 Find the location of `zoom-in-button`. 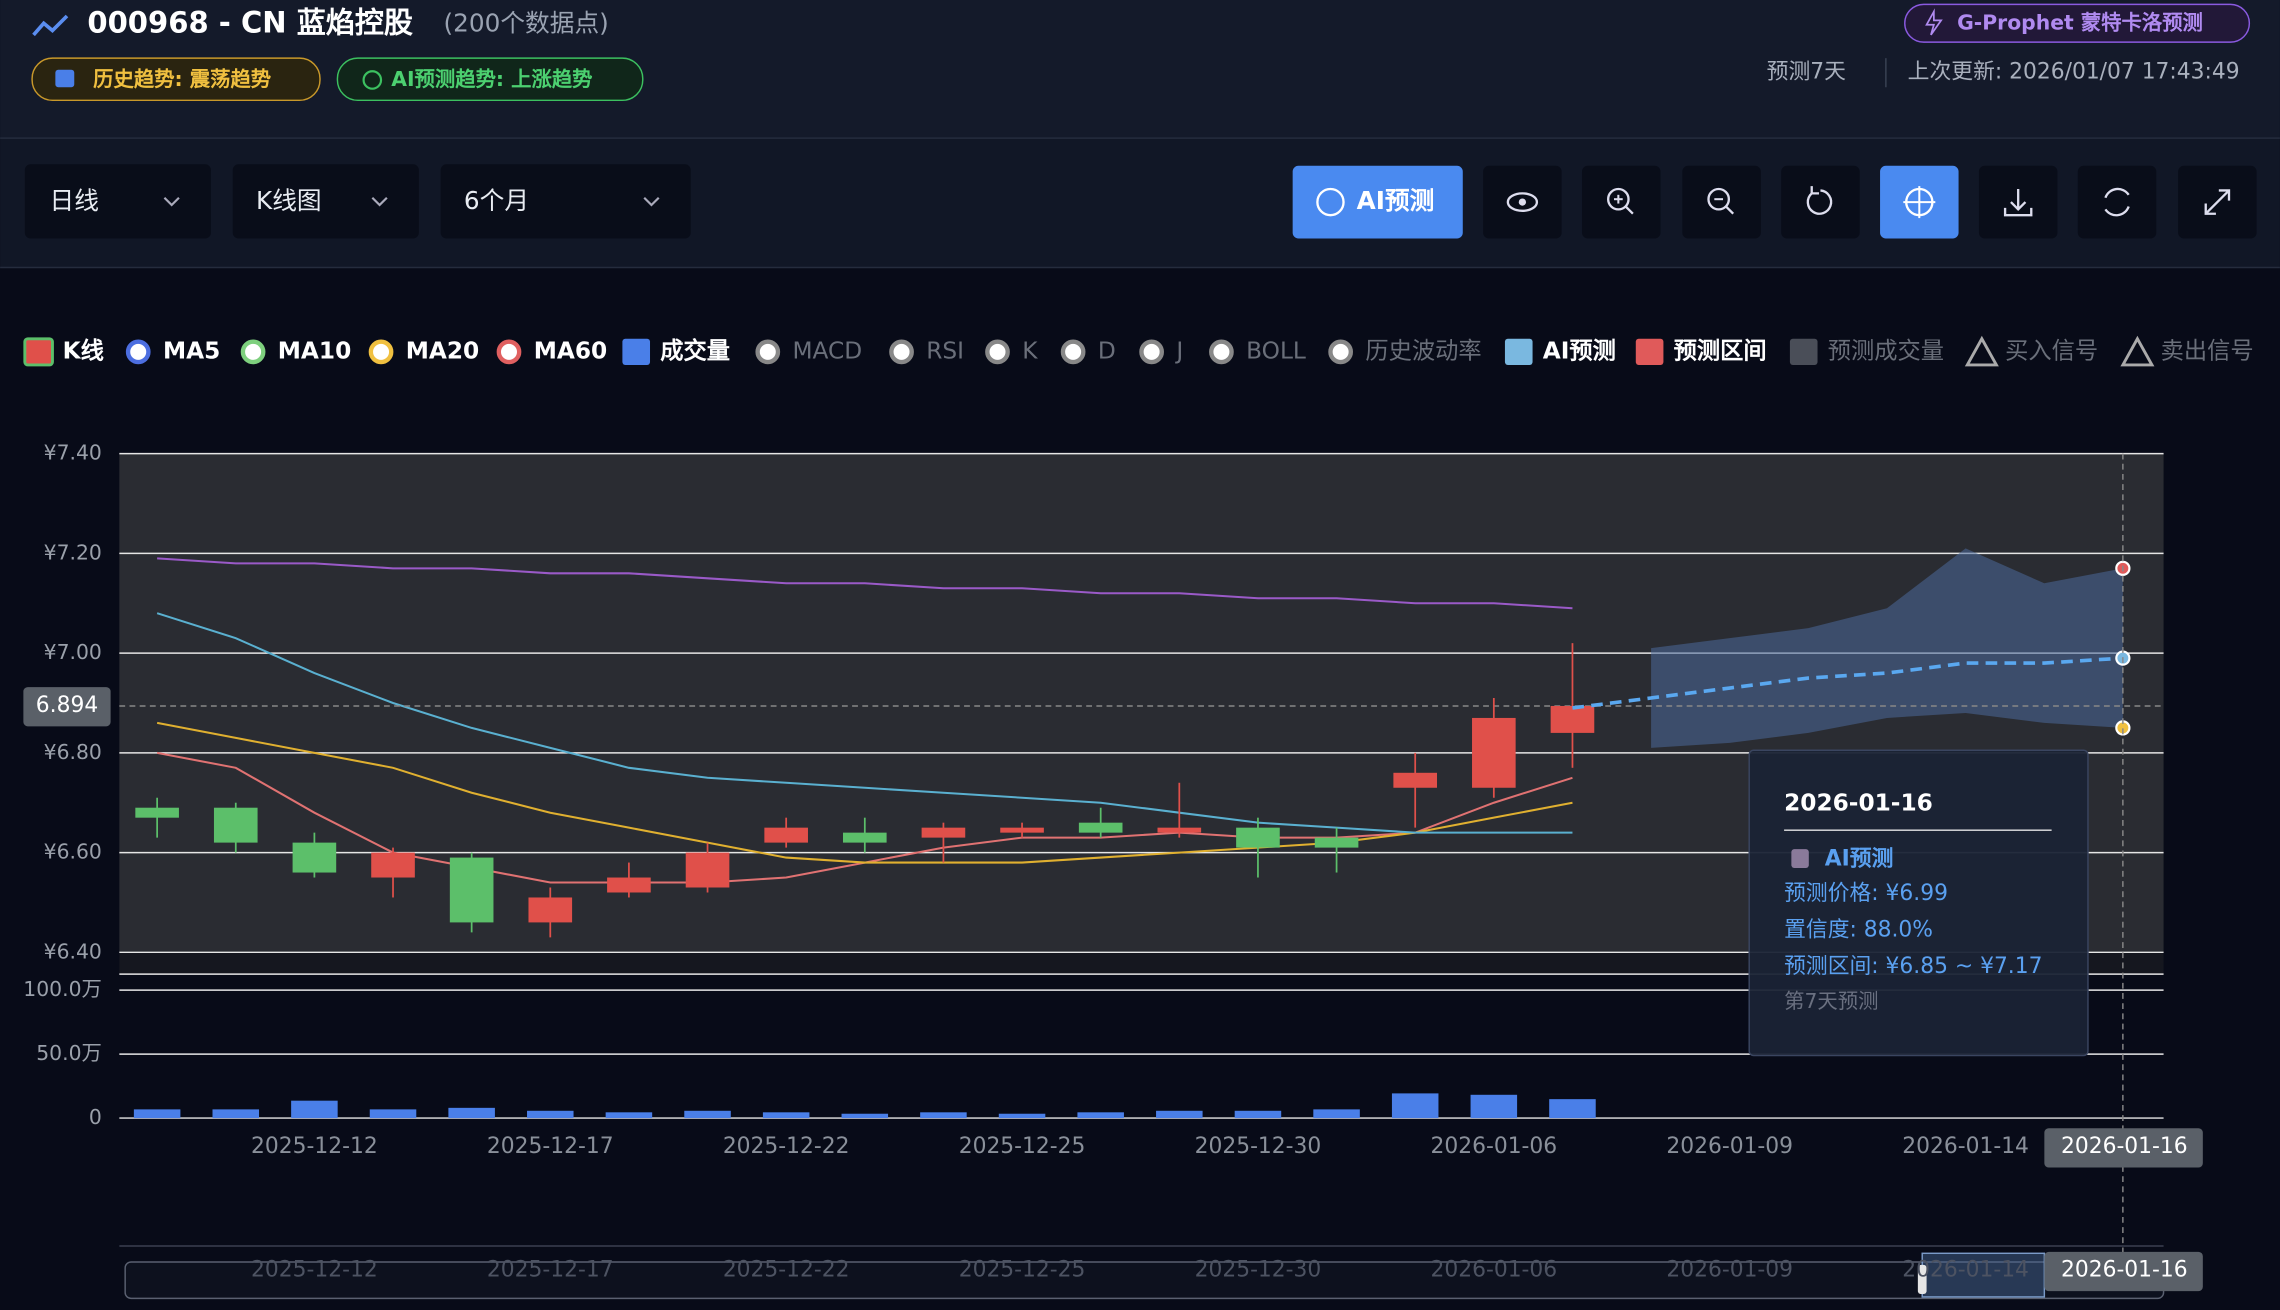

zoom-in-button is located at coordinates (1621, 202).